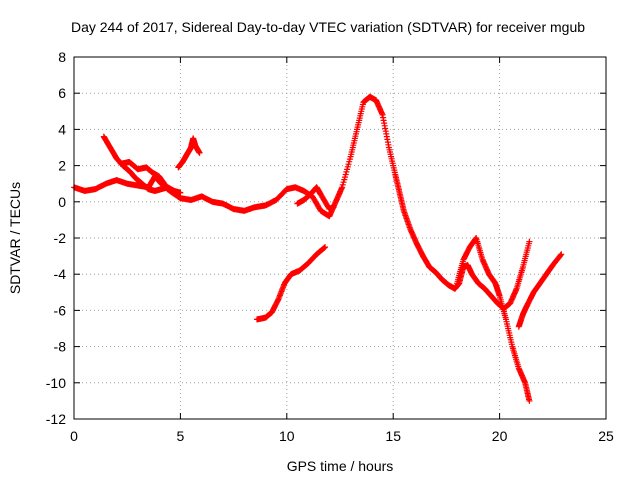 This screenshot has height=480, width=640. I want to click on y-tick-label: -4, so click(60, 274).